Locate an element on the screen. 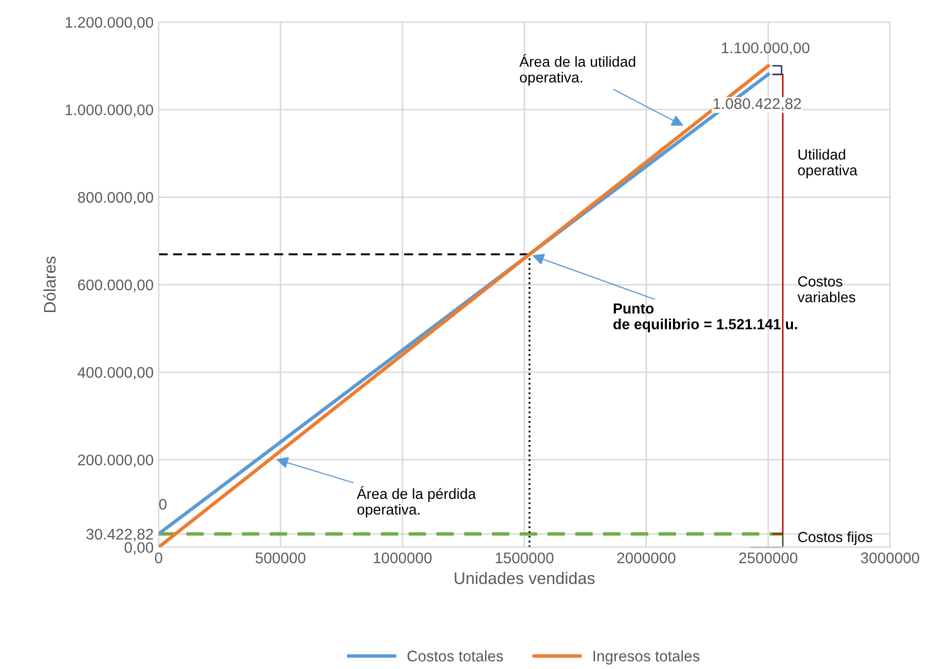  x-tick-label: 3000000 is located at coordinates (890, 558).